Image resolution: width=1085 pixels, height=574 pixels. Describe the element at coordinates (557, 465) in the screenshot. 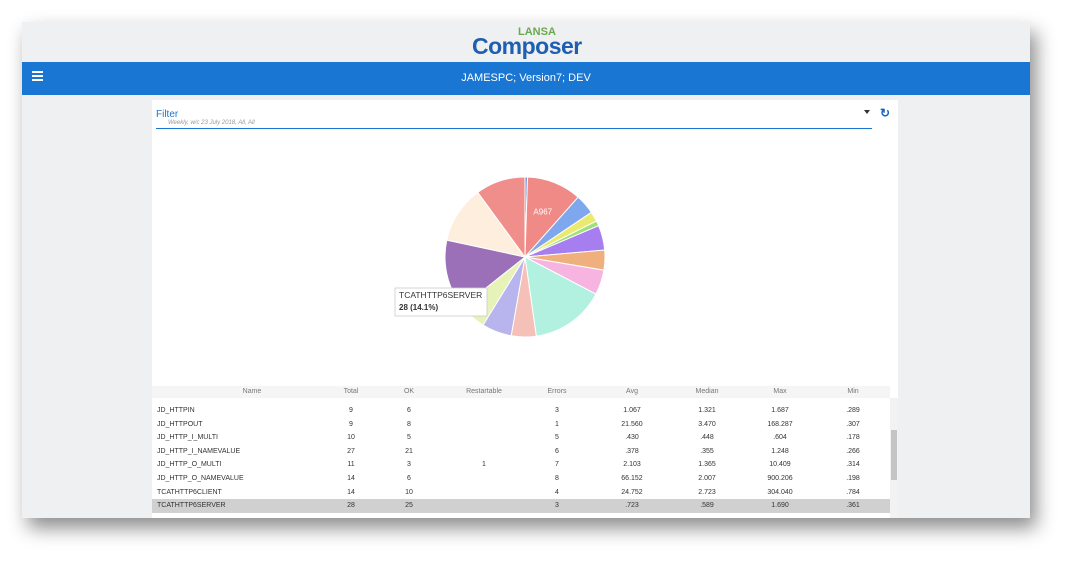

I see `table-cell: 7` at that location.